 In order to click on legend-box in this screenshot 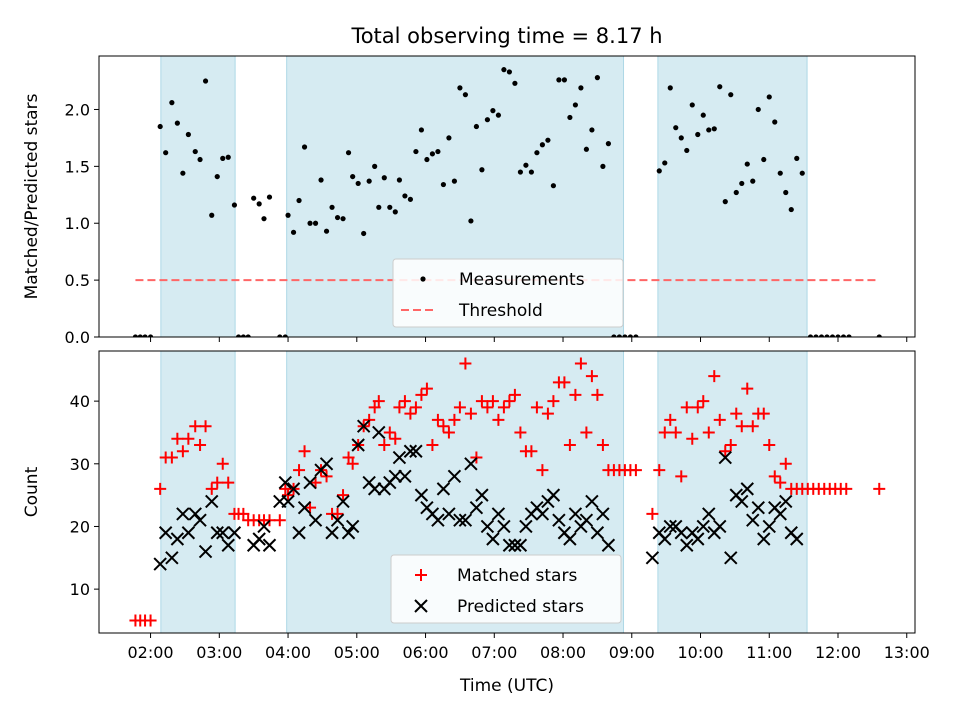, I will do `click(506, 589)`.